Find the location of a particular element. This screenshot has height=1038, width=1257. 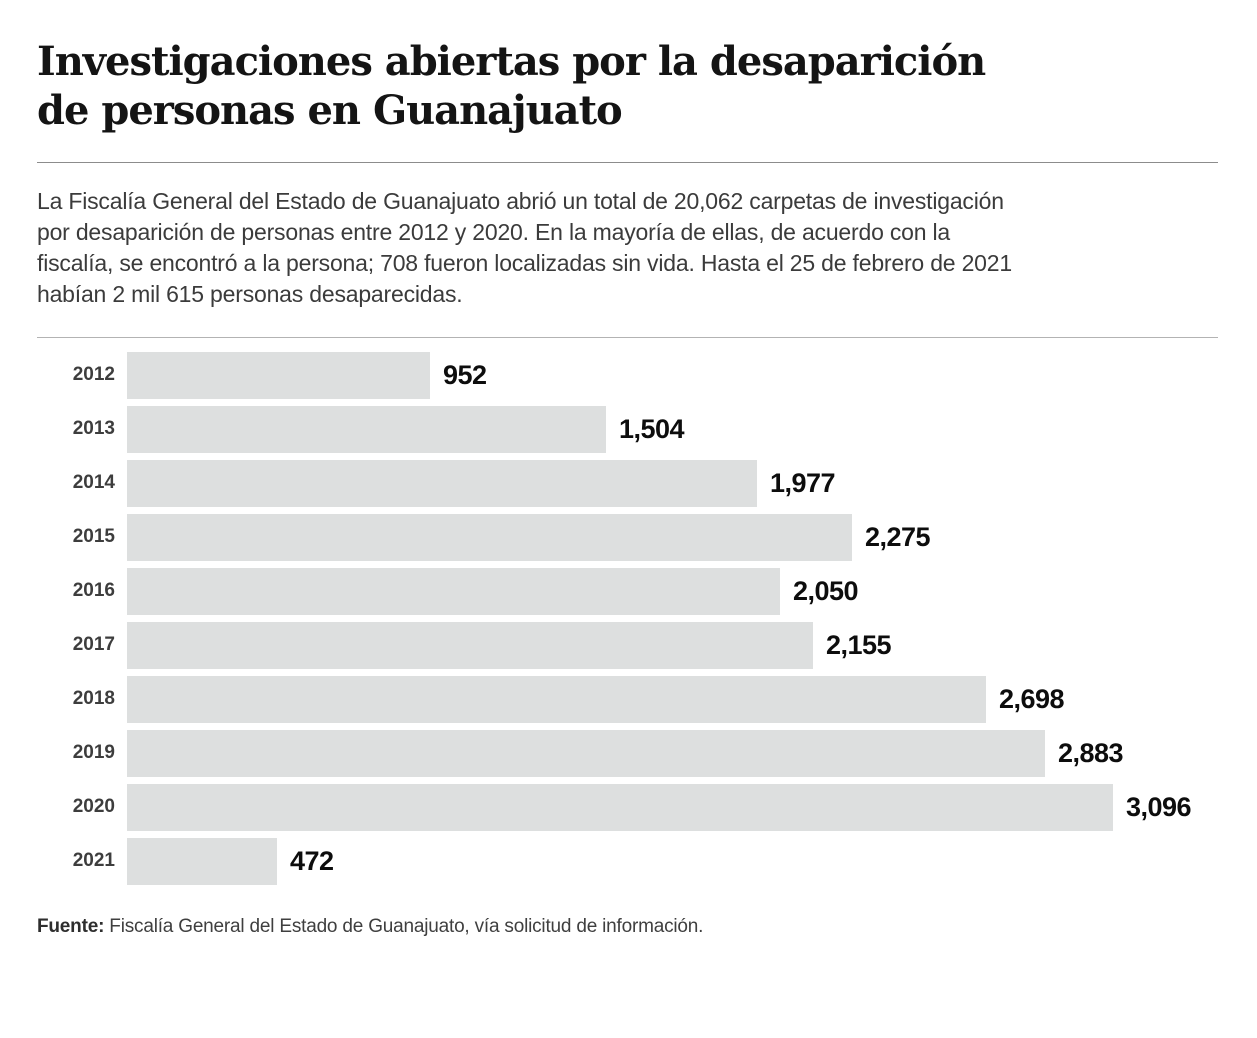

chart-row: 2017 2,155 is located at coordinates (627, 645).